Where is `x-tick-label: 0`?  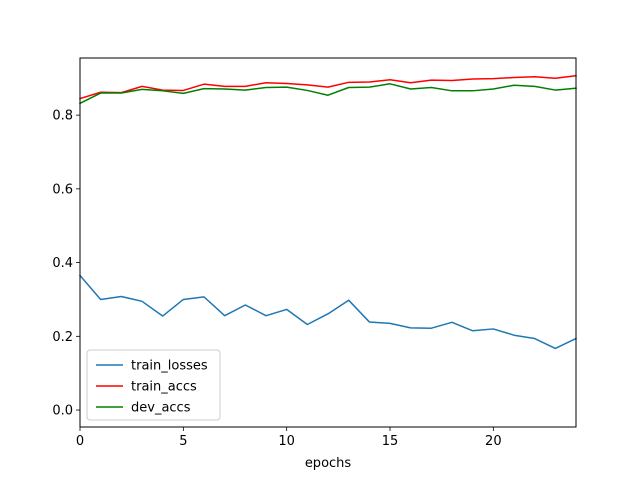
x-tick-label: 0 is located at coordinates (80, 441).